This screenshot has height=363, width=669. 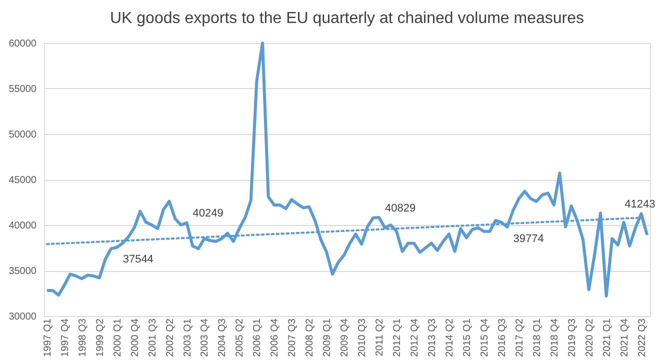 I want to click on x-tick-label: 2003 Q4, so click(x=205, y=337).